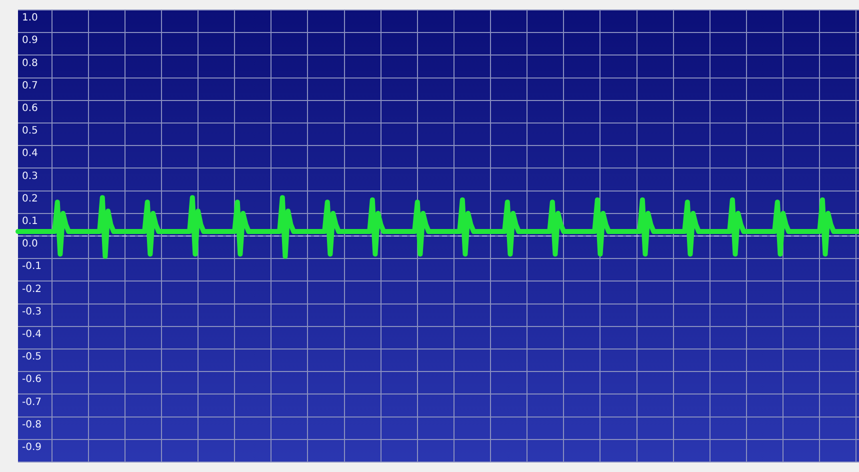 The height and width of the screenshot is (472, 859). Describe the element at coordinates (32, 334) in the screenshot. I see `y-tick-label: -0.4` at that location.